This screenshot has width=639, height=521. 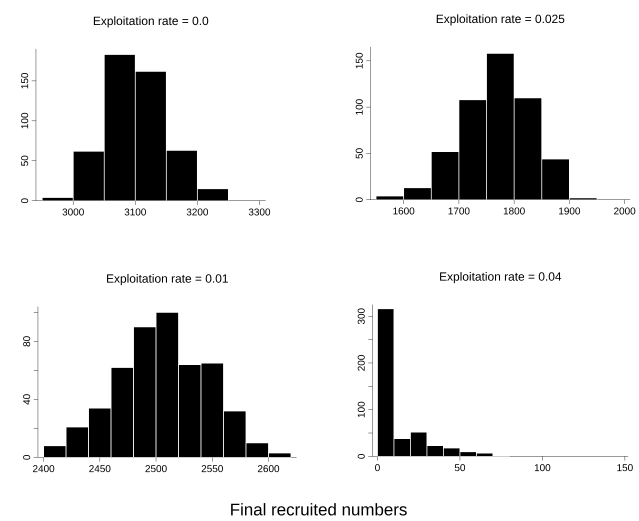 What do you see at coordinates (99, 468) in the screenshot?
I see `x-tick-label: 2450` at bounding box center [99, 468].